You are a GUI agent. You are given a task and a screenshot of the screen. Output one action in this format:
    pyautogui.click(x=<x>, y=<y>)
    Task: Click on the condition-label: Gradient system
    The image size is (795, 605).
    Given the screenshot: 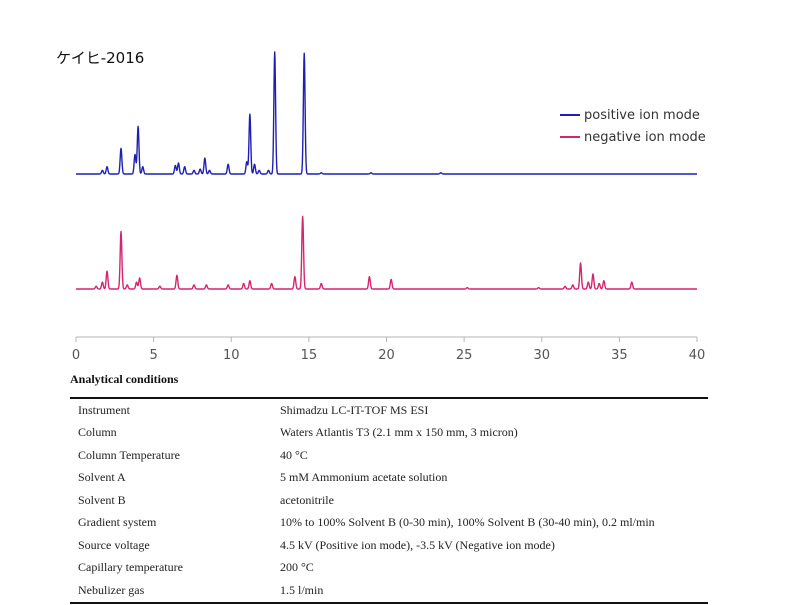 What is the action you would take?
    pyautogui.click(x=117, y=522)
    